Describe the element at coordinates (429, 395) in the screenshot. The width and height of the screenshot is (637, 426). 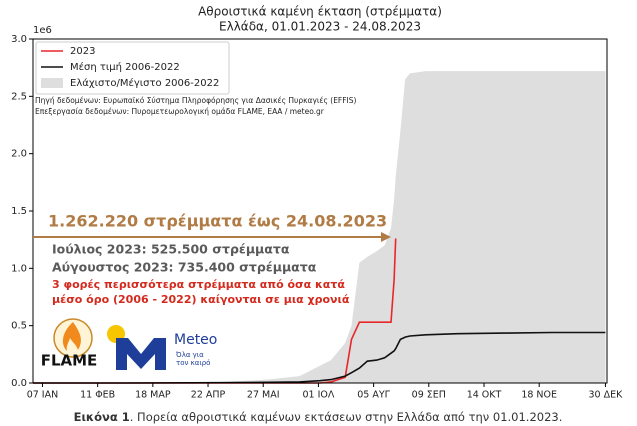
I see `x-tick-label: 09 ΣΕΠ` at that location.